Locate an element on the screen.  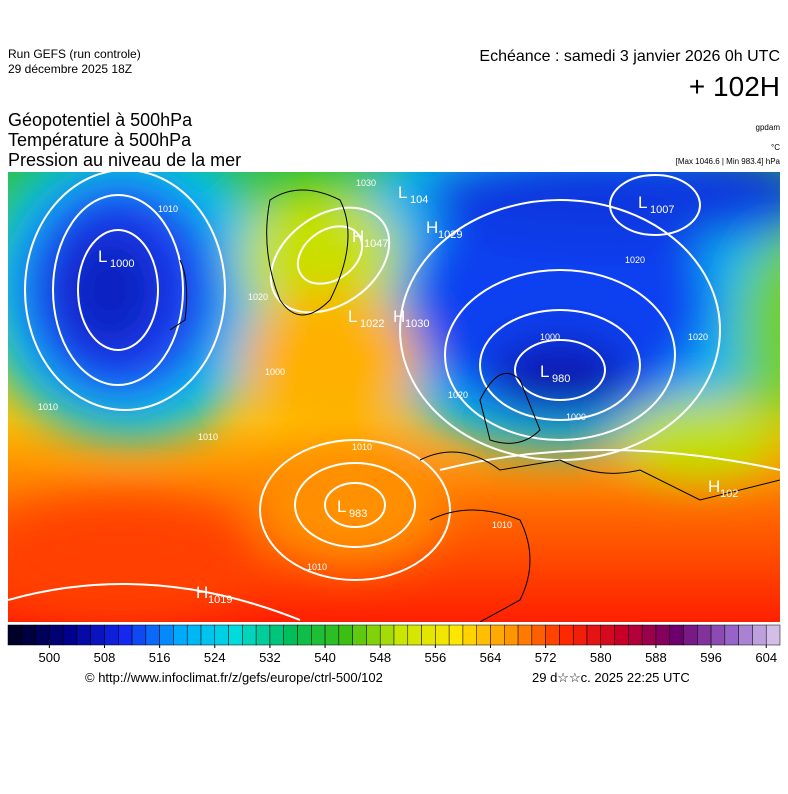
center-value: 983 is located at coordinates (358, 514).